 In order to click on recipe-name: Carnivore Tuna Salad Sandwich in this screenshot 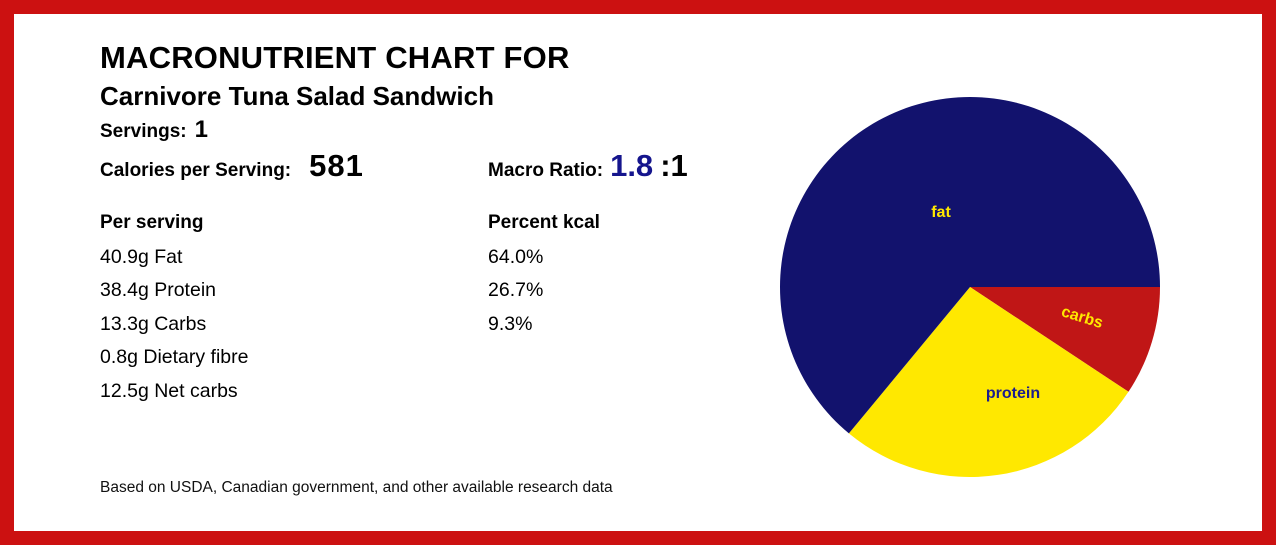, I will do `click(297, 96)`.